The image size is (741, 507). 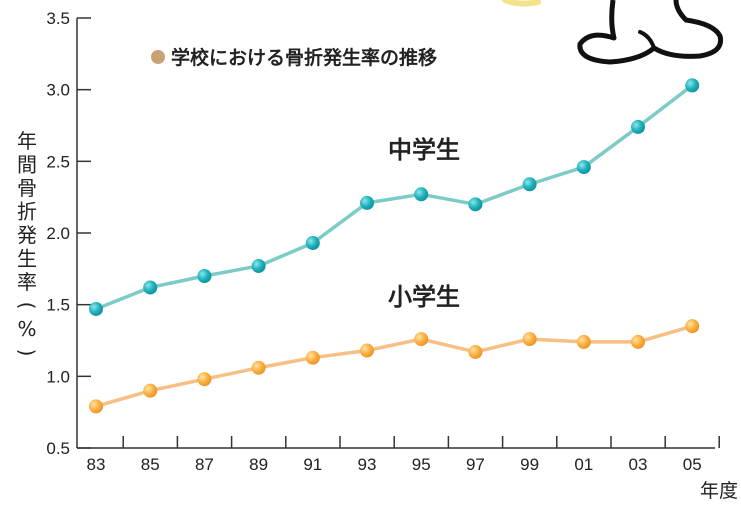 I want to click on x-tick-label: 89, so click(x=258, y=464).